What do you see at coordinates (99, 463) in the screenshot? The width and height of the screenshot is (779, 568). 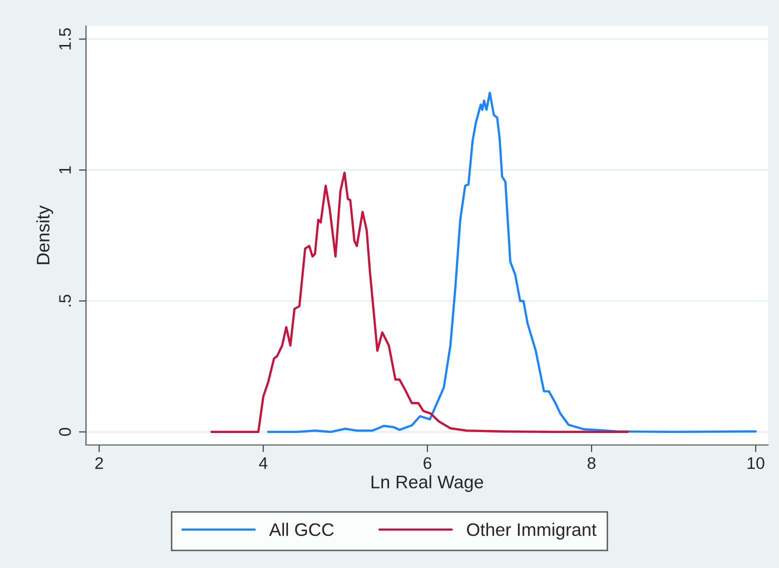 I see `x-tick-label: 2` at bounding box center [99, 463].